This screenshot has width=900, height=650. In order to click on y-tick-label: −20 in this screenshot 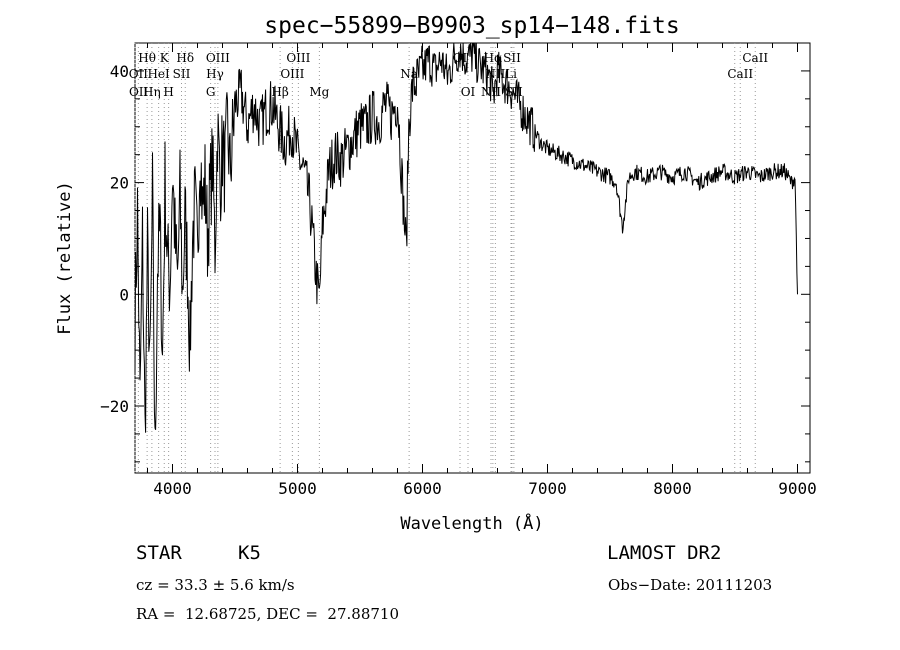, I will do `click(114, 406)`.